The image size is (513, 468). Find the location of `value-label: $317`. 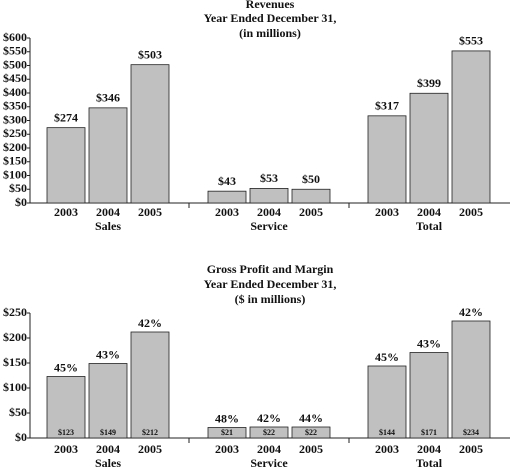

value-label: $317 is located at coordinates (387, 106).